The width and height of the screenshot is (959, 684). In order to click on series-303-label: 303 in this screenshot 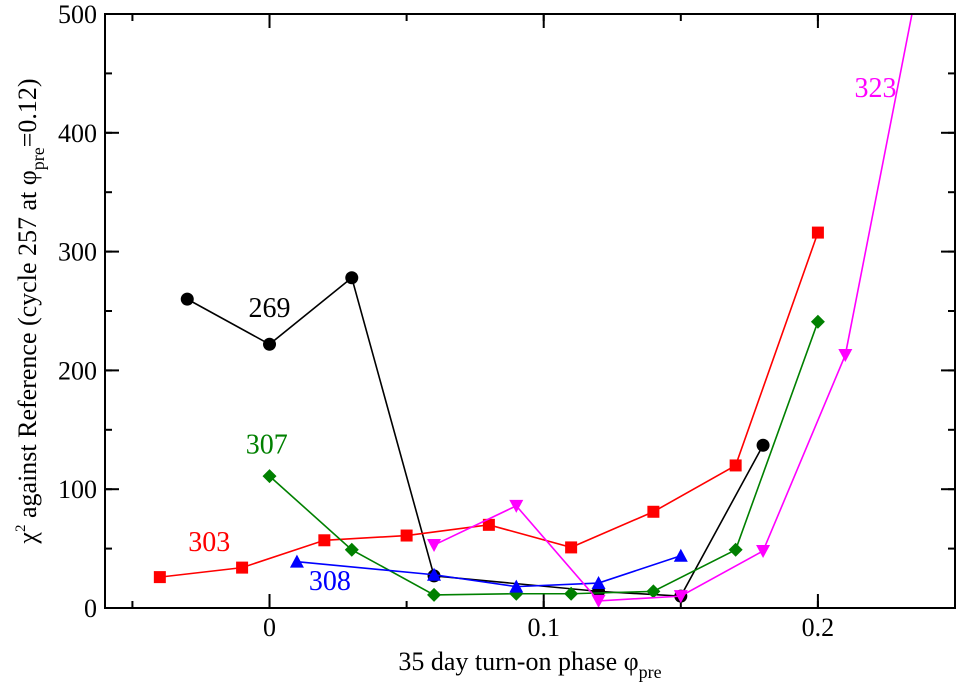, I will do `click(209, 542)`.